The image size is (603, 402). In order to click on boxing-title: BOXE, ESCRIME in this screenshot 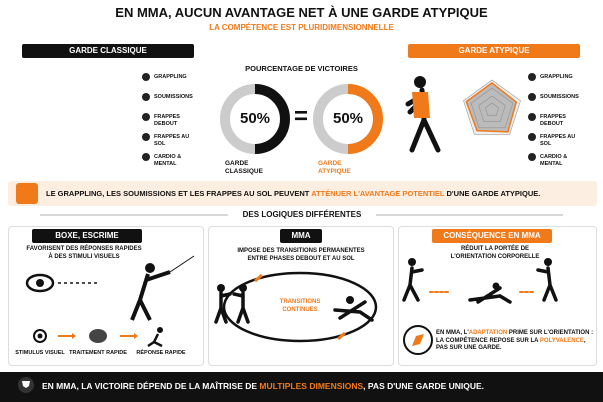, I will do `click(87, 236)`.